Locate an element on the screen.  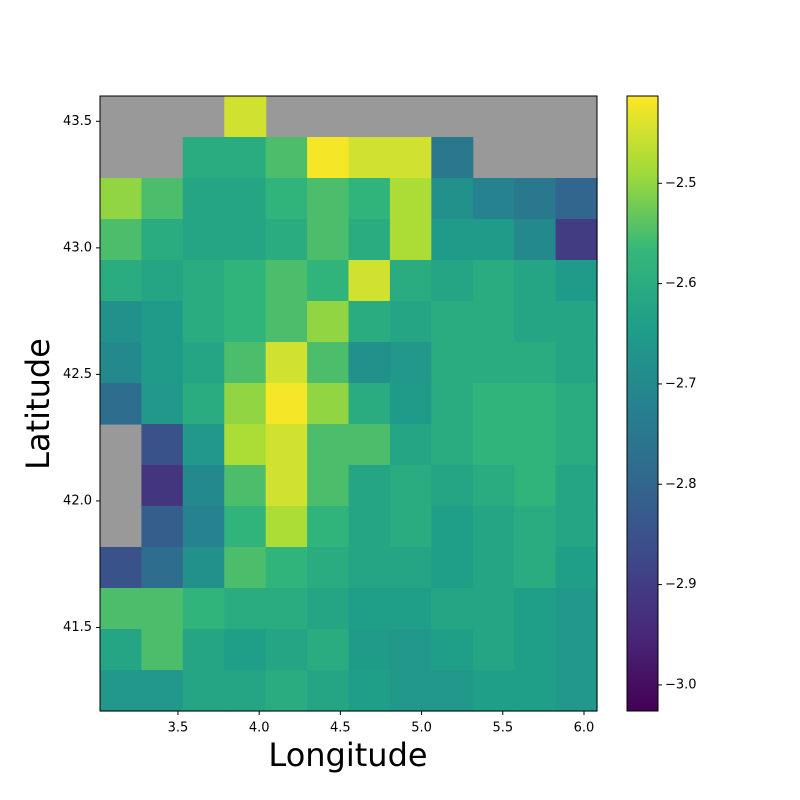
x-tick-label: 5.0 is located at coordinates (421, 728).